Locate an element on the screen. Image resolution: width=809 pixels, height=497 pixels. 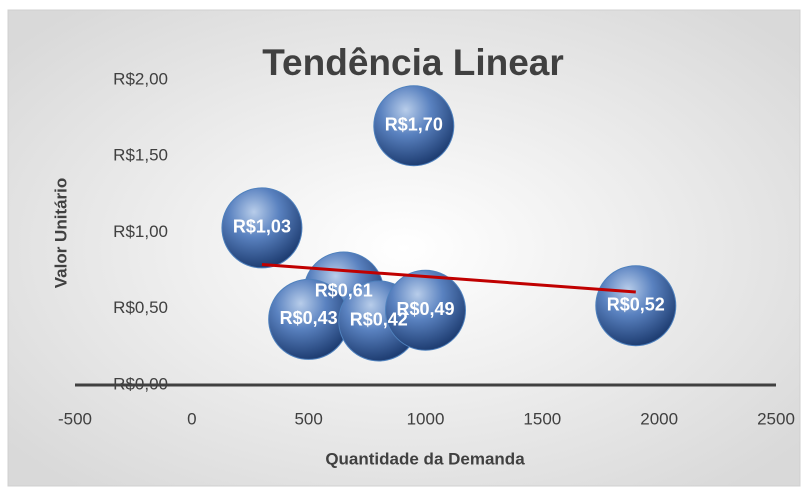
trendline is located at coordinates (448, 278).